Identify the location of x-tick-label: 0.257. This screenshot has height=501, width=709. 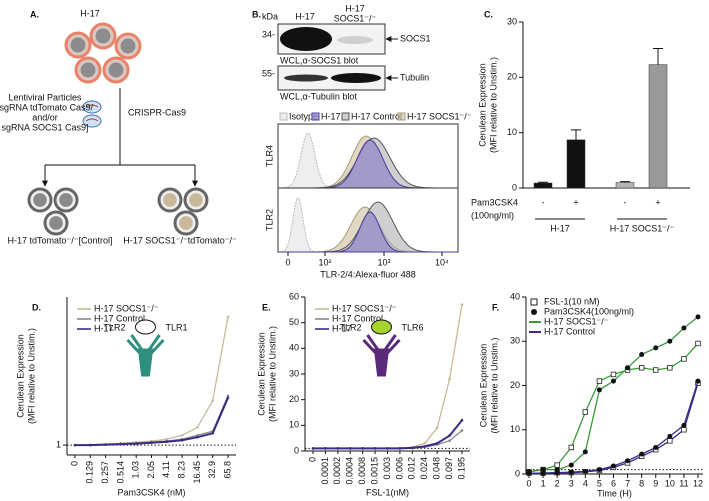
(105, 472).